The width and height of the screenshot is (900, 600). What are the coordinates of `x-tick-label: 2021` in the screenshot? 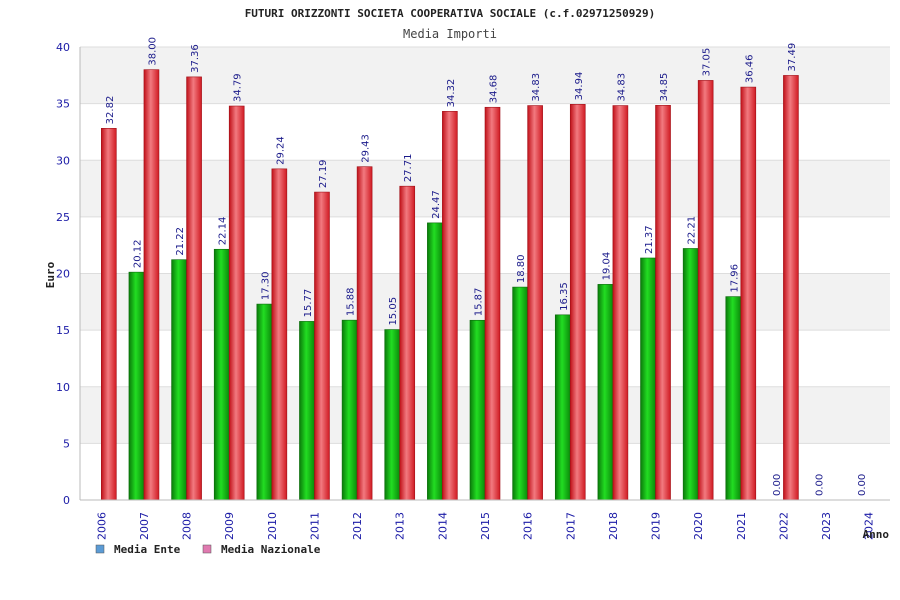 It's located at (741, 526).